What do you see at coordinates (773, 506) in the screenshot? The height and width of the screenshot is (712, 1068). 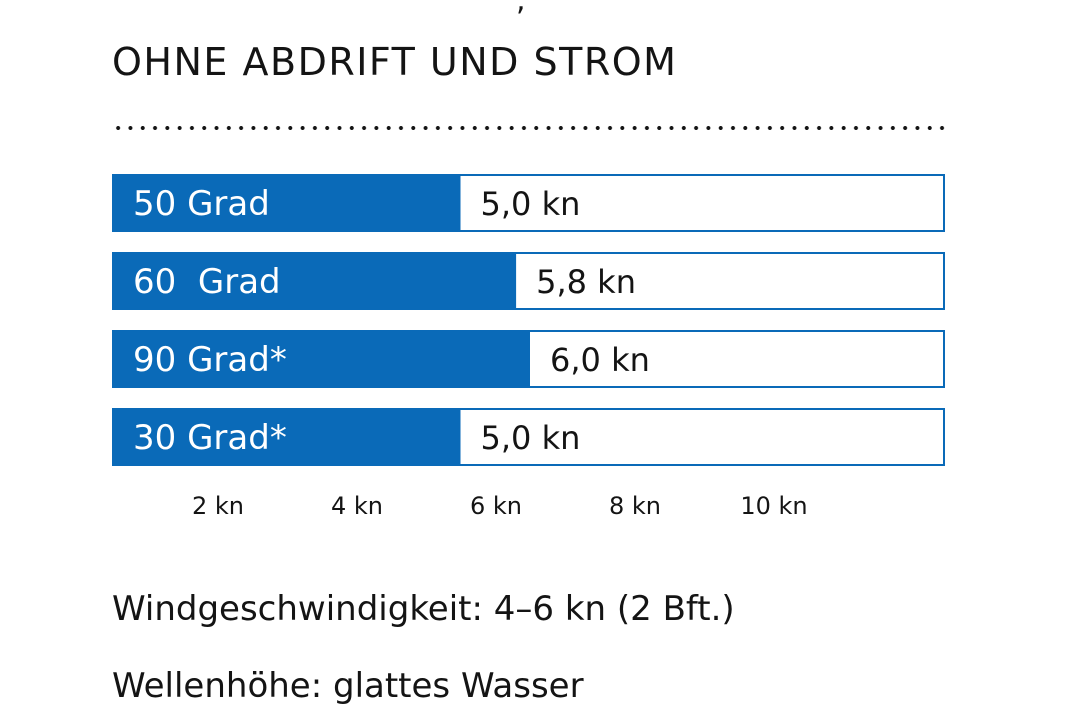 I see `x-tick-label: 10 kn` at bounding box center [773, 506].